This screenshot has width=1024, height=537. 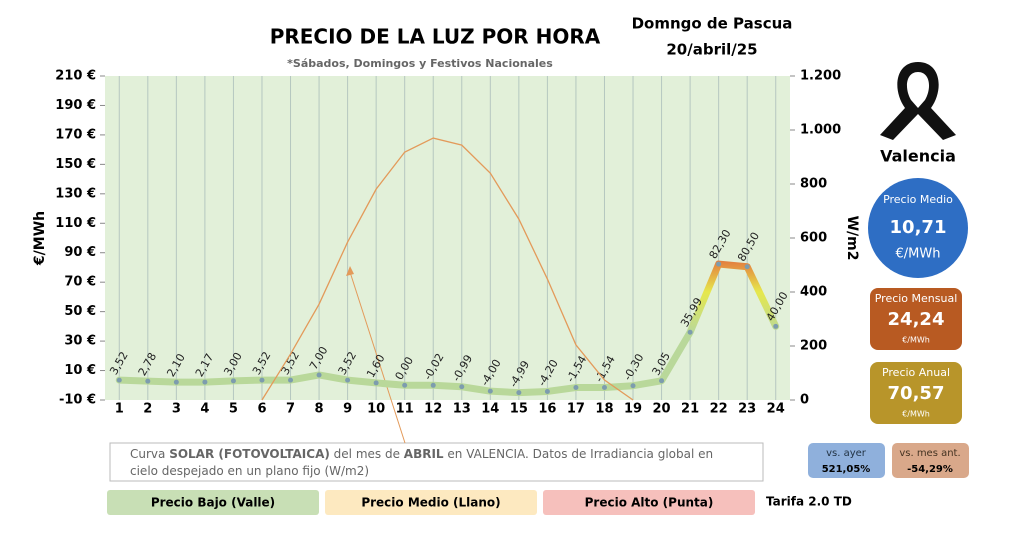 What do you see at coordinates (80, 311) in the screenshot?
I see `y-tick-label: 50 €` at bounding box center [80, 311].